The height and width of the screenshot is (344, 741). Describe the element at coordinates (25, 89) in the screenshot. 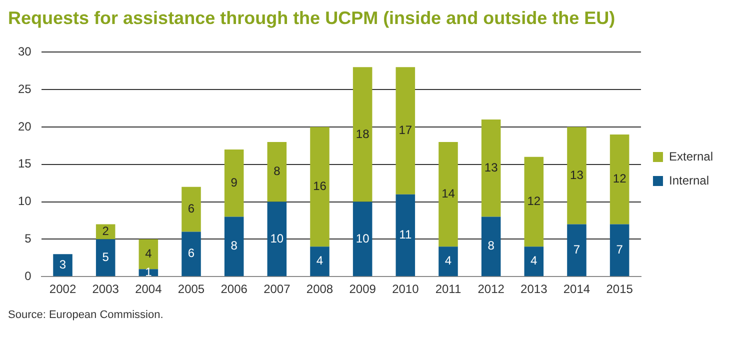

I see `y-tick-label: 25` at that location.